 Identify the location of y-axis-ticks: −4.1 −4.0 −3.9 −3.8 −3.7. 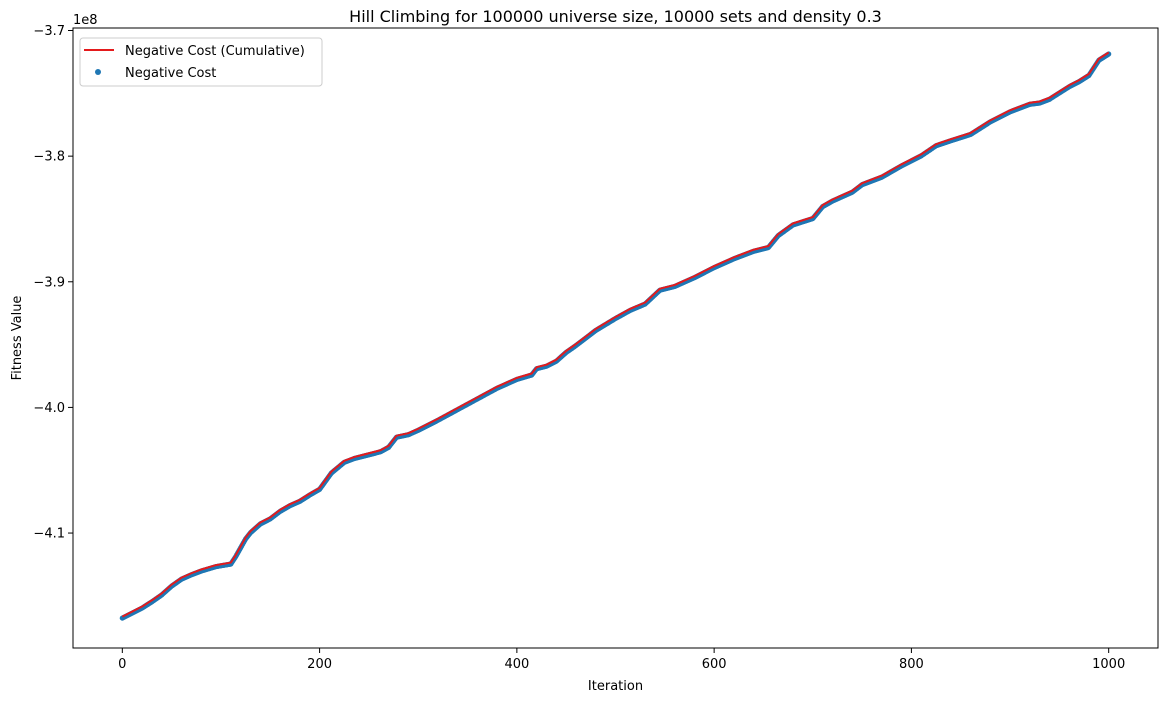
(53, 283).